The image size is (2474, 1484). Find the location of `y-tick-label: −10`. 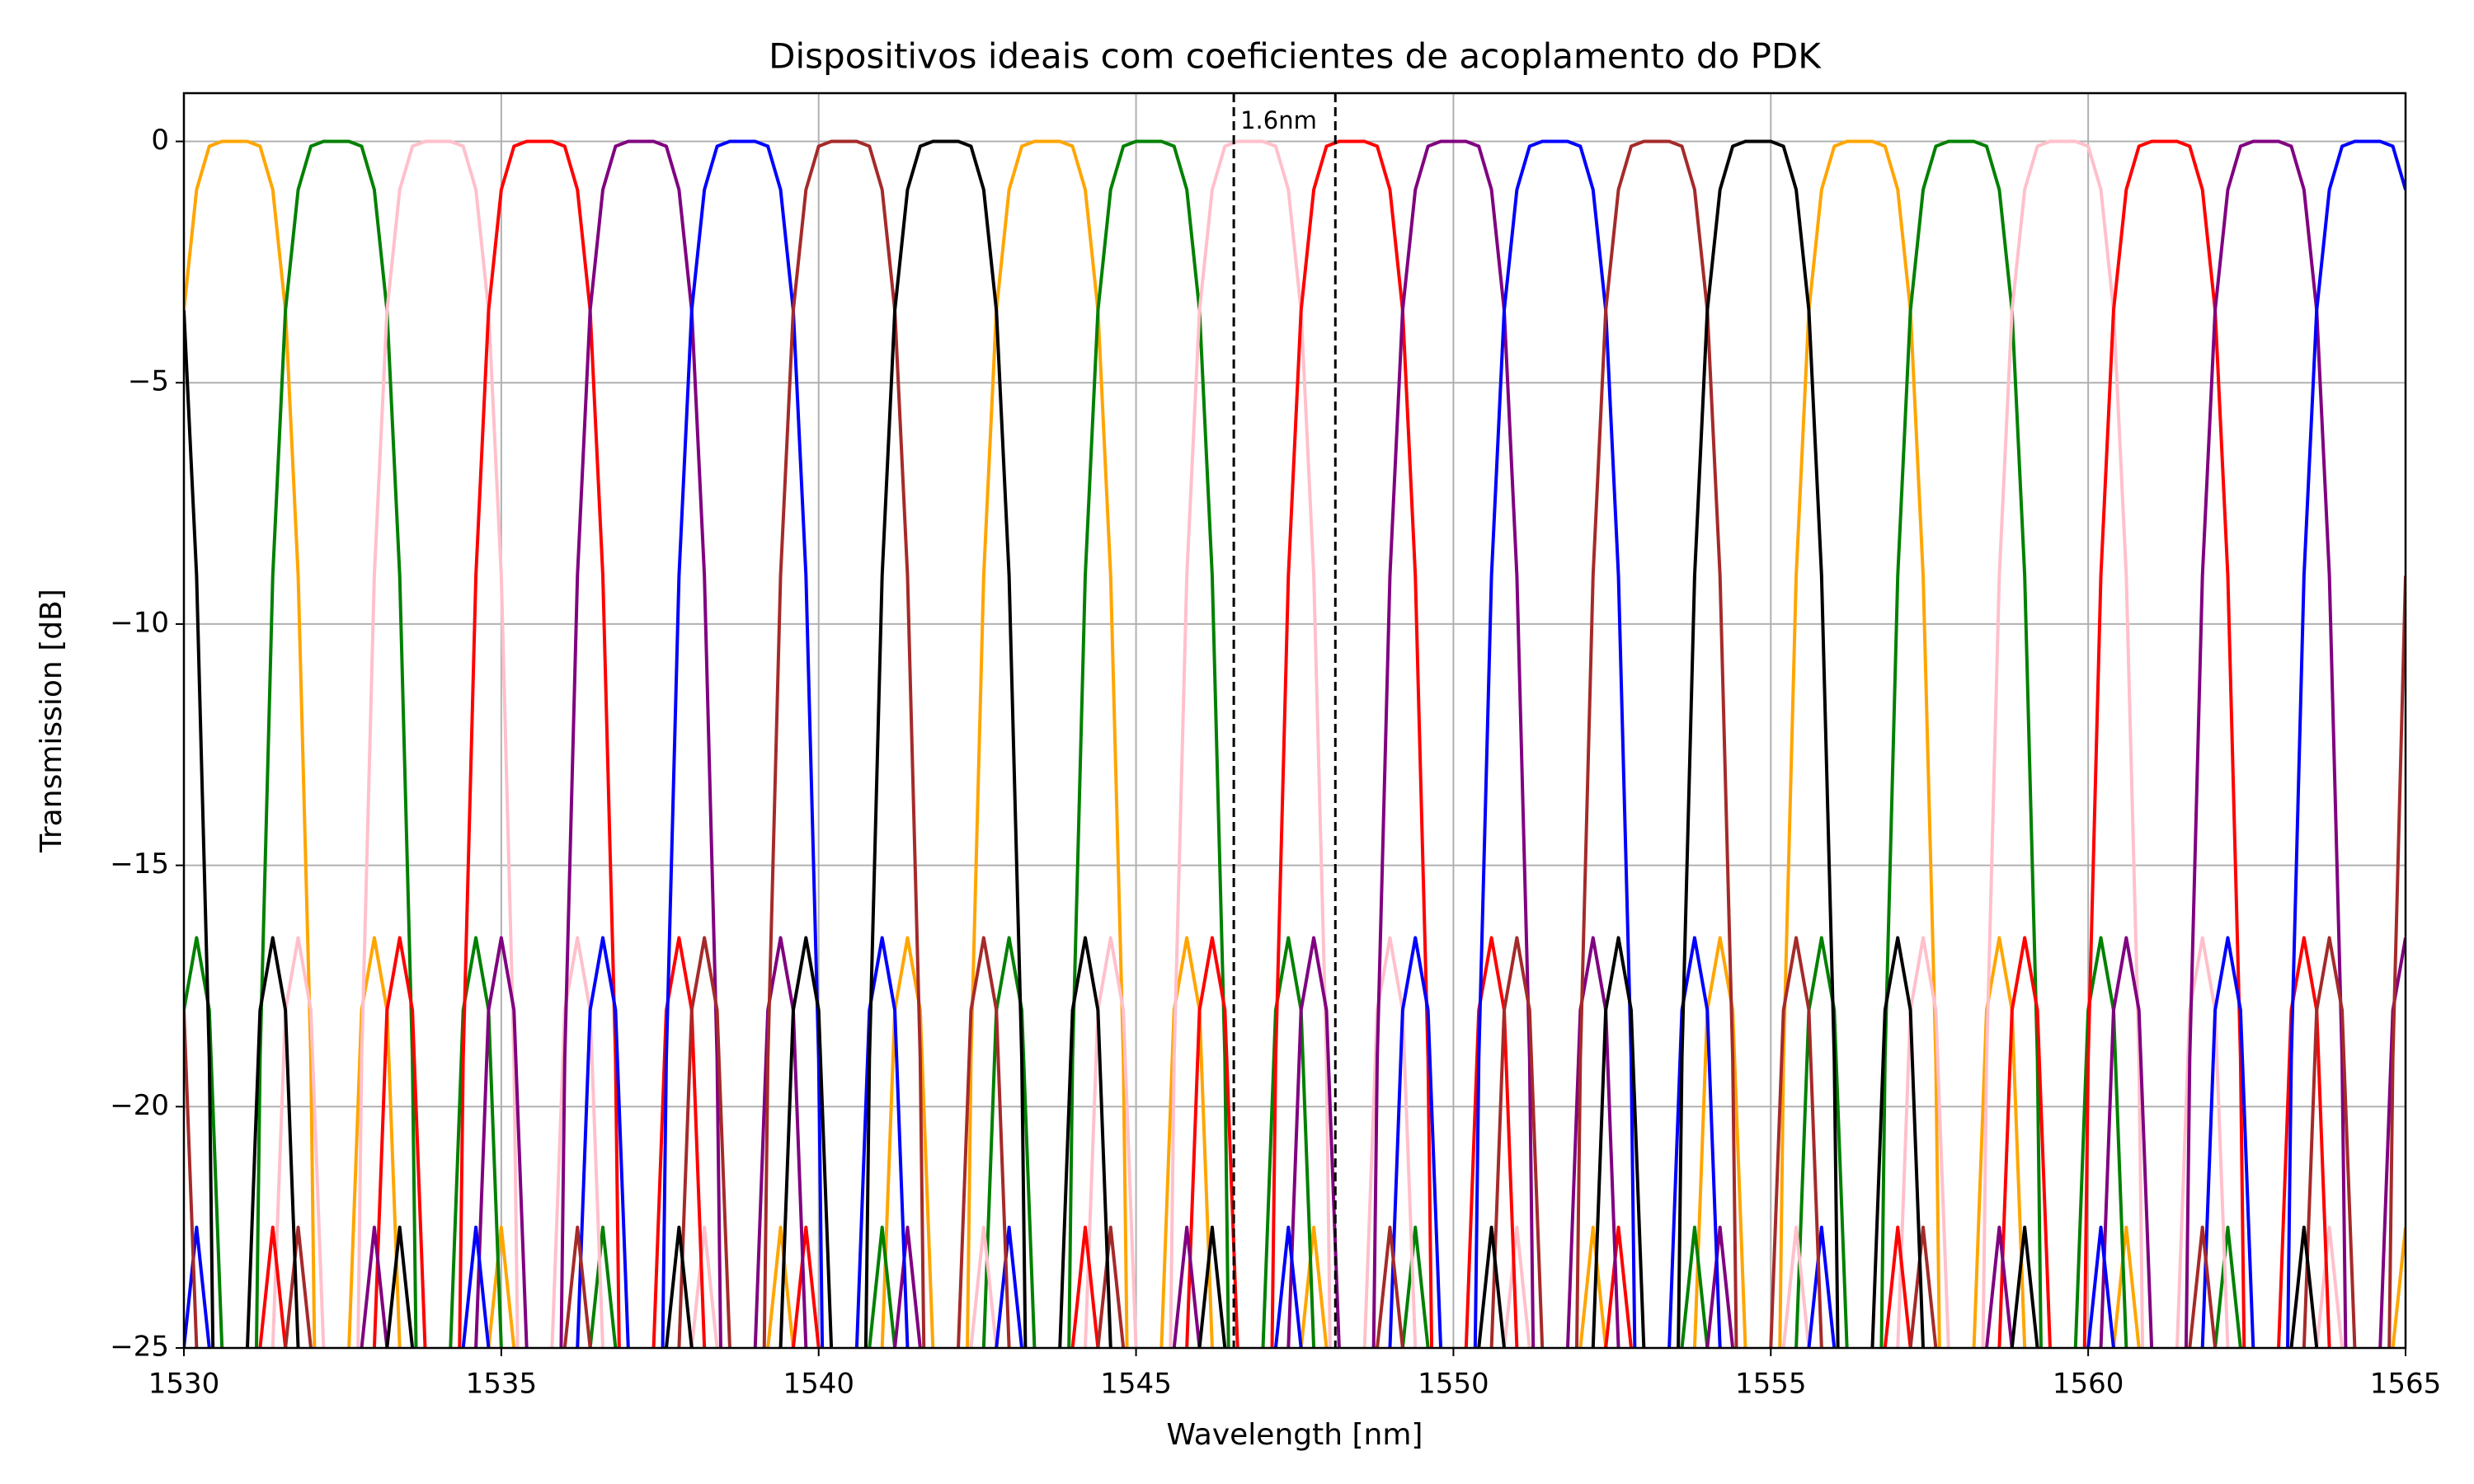

y-tick-label: −10 is located at coordinates (139, 622).